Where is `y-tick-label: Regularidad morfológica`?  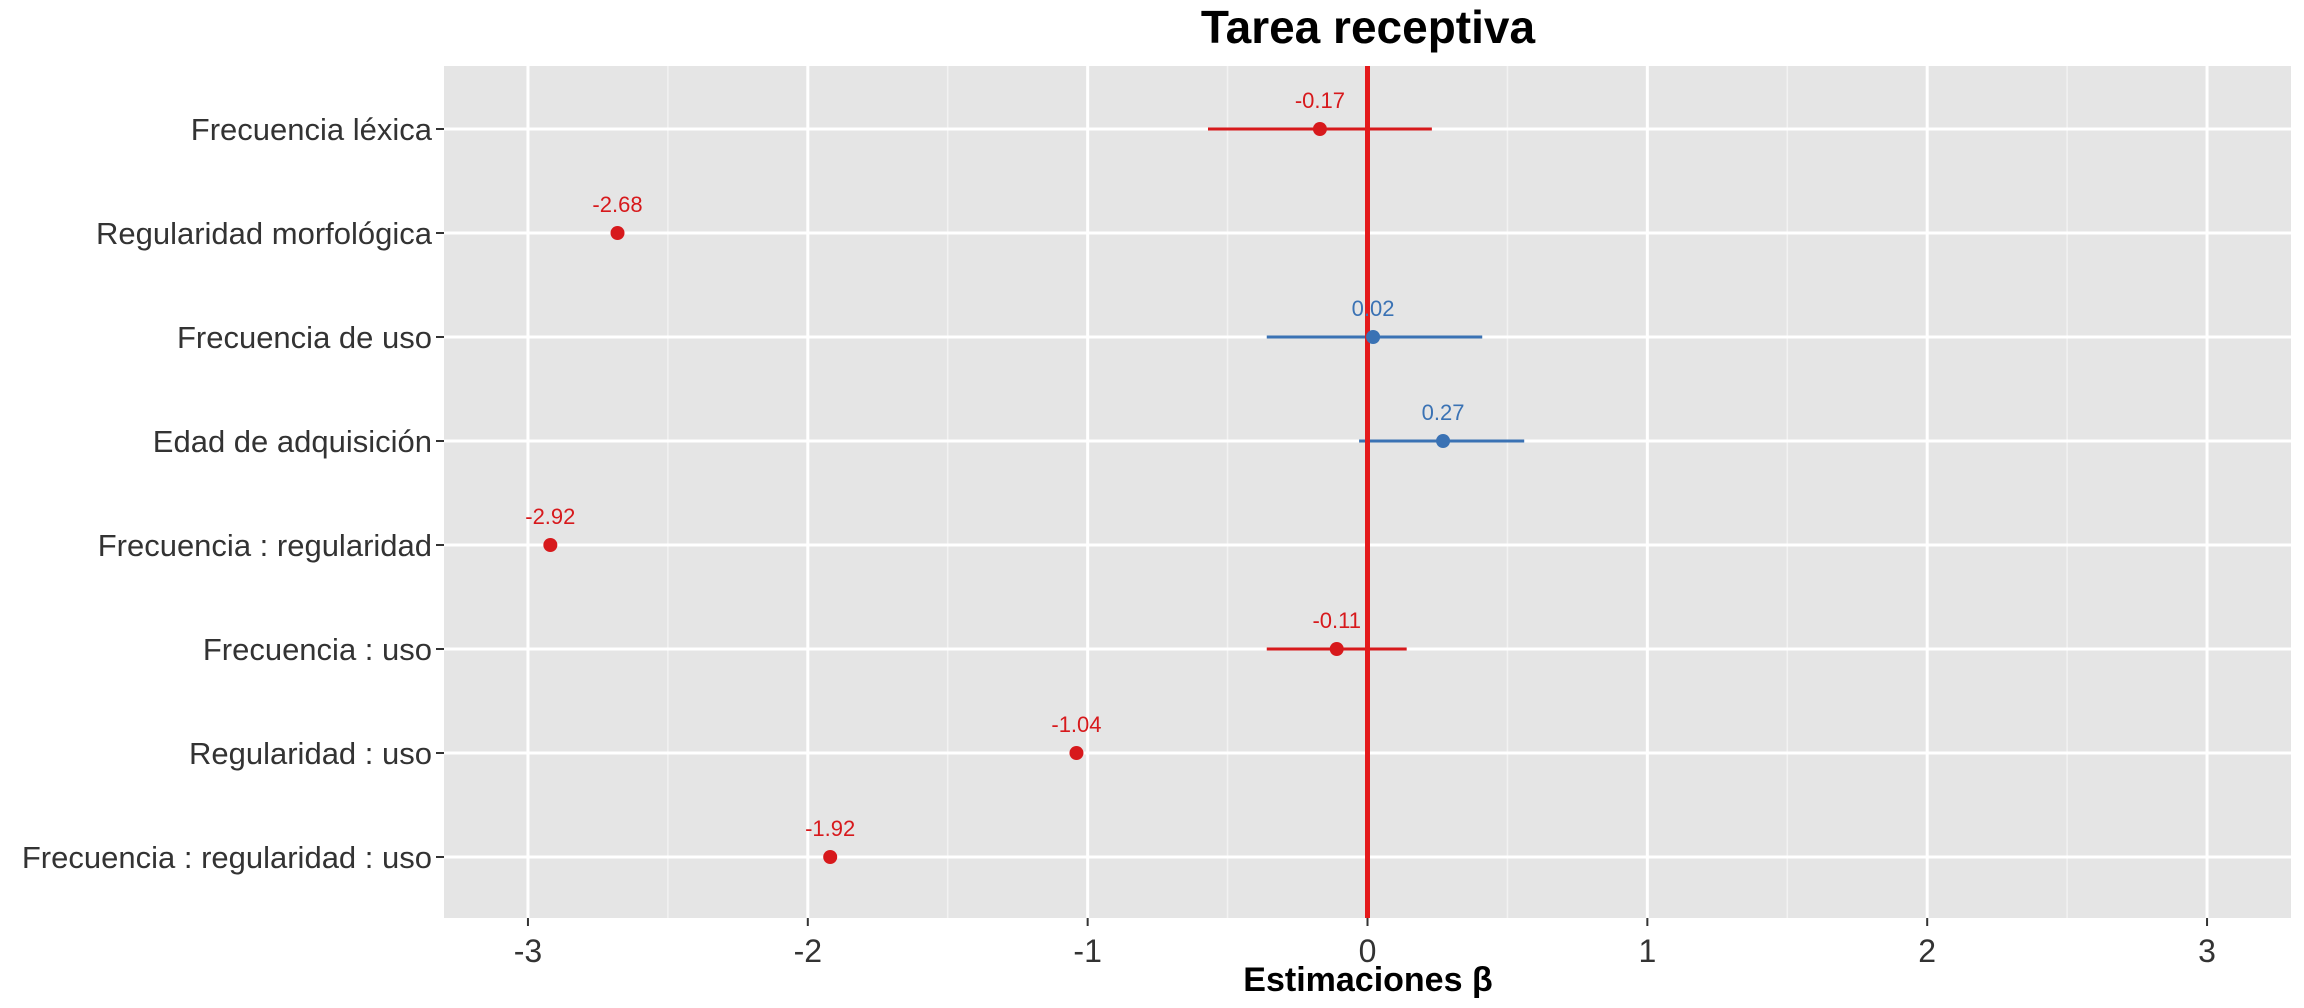 y-tick-label: Regularidad morfológica is located at coordinates (264, 233).